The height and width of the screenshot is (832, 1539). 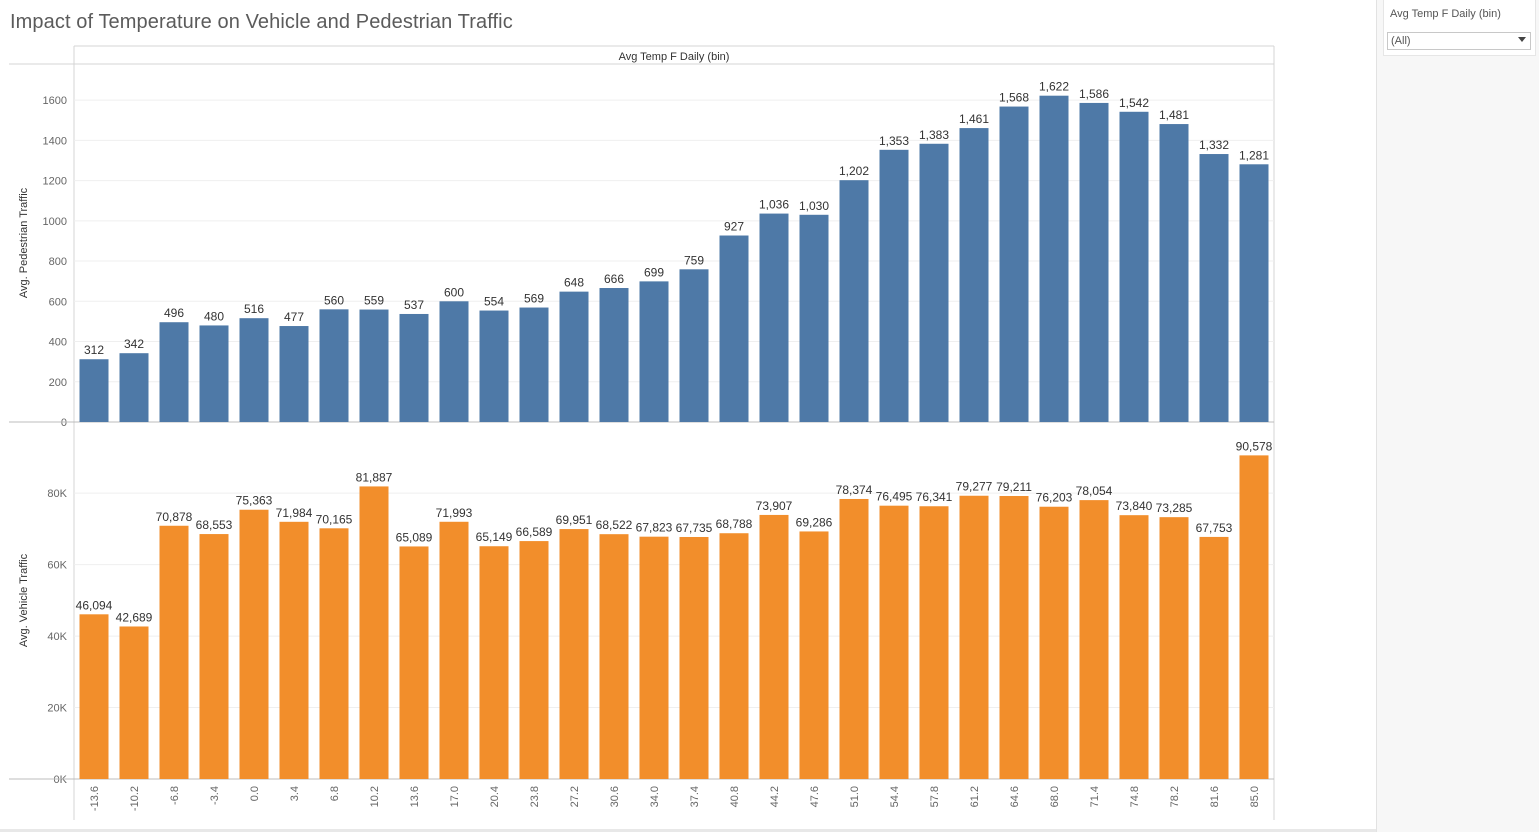 I want to click on vehicle-data-label: 71,993, so click(x=454, y=513).